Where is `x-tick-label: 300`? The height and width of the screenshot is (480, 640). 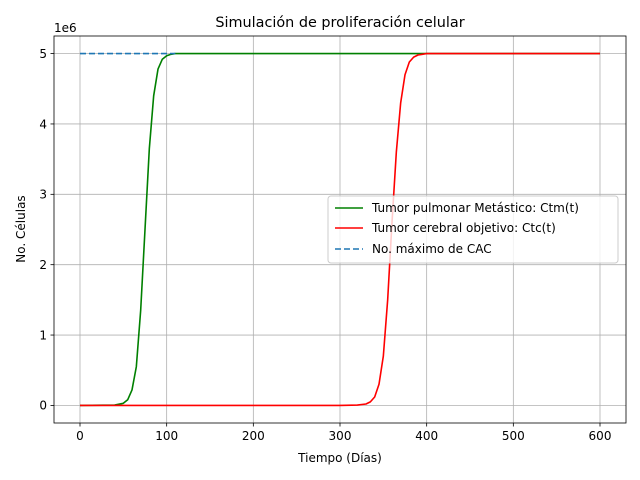 x-tick-label: 300 is located at coordinates (340, 436).